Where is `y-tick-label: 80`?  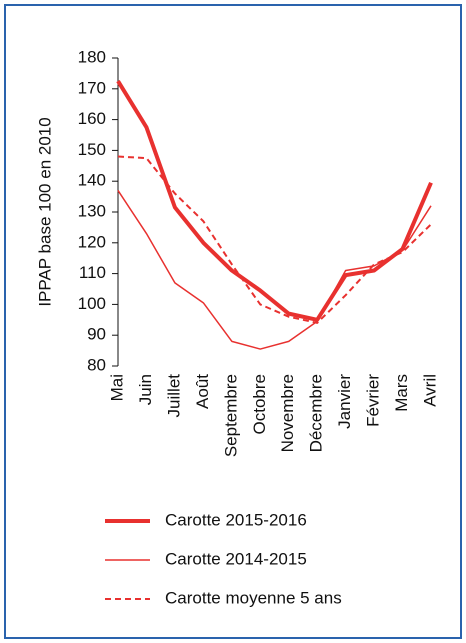 y-tick-label: 80 is located at coordinates (96, 364).